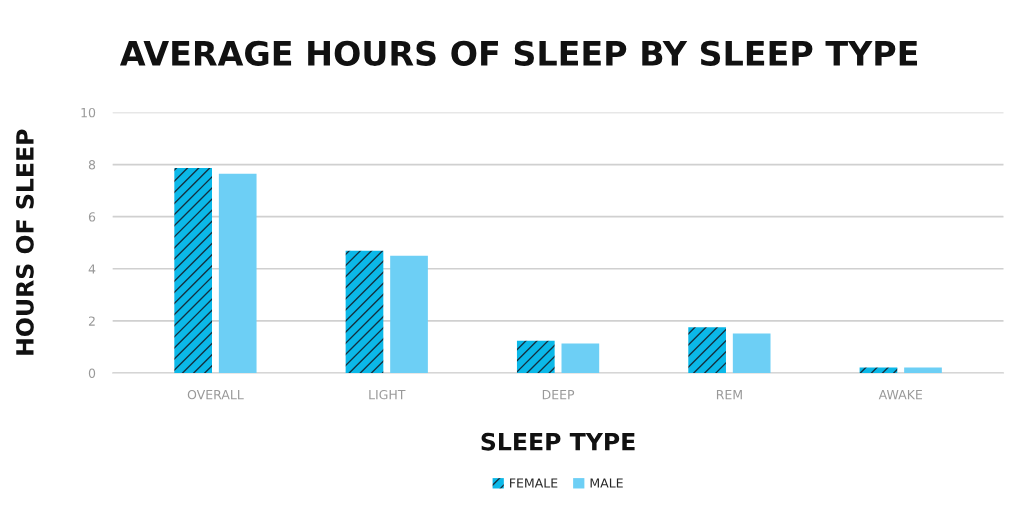 Image resolution: width=1024 pixels, height=511 pixels. I want to click on y-tick-label: 6, so click(92, 217).